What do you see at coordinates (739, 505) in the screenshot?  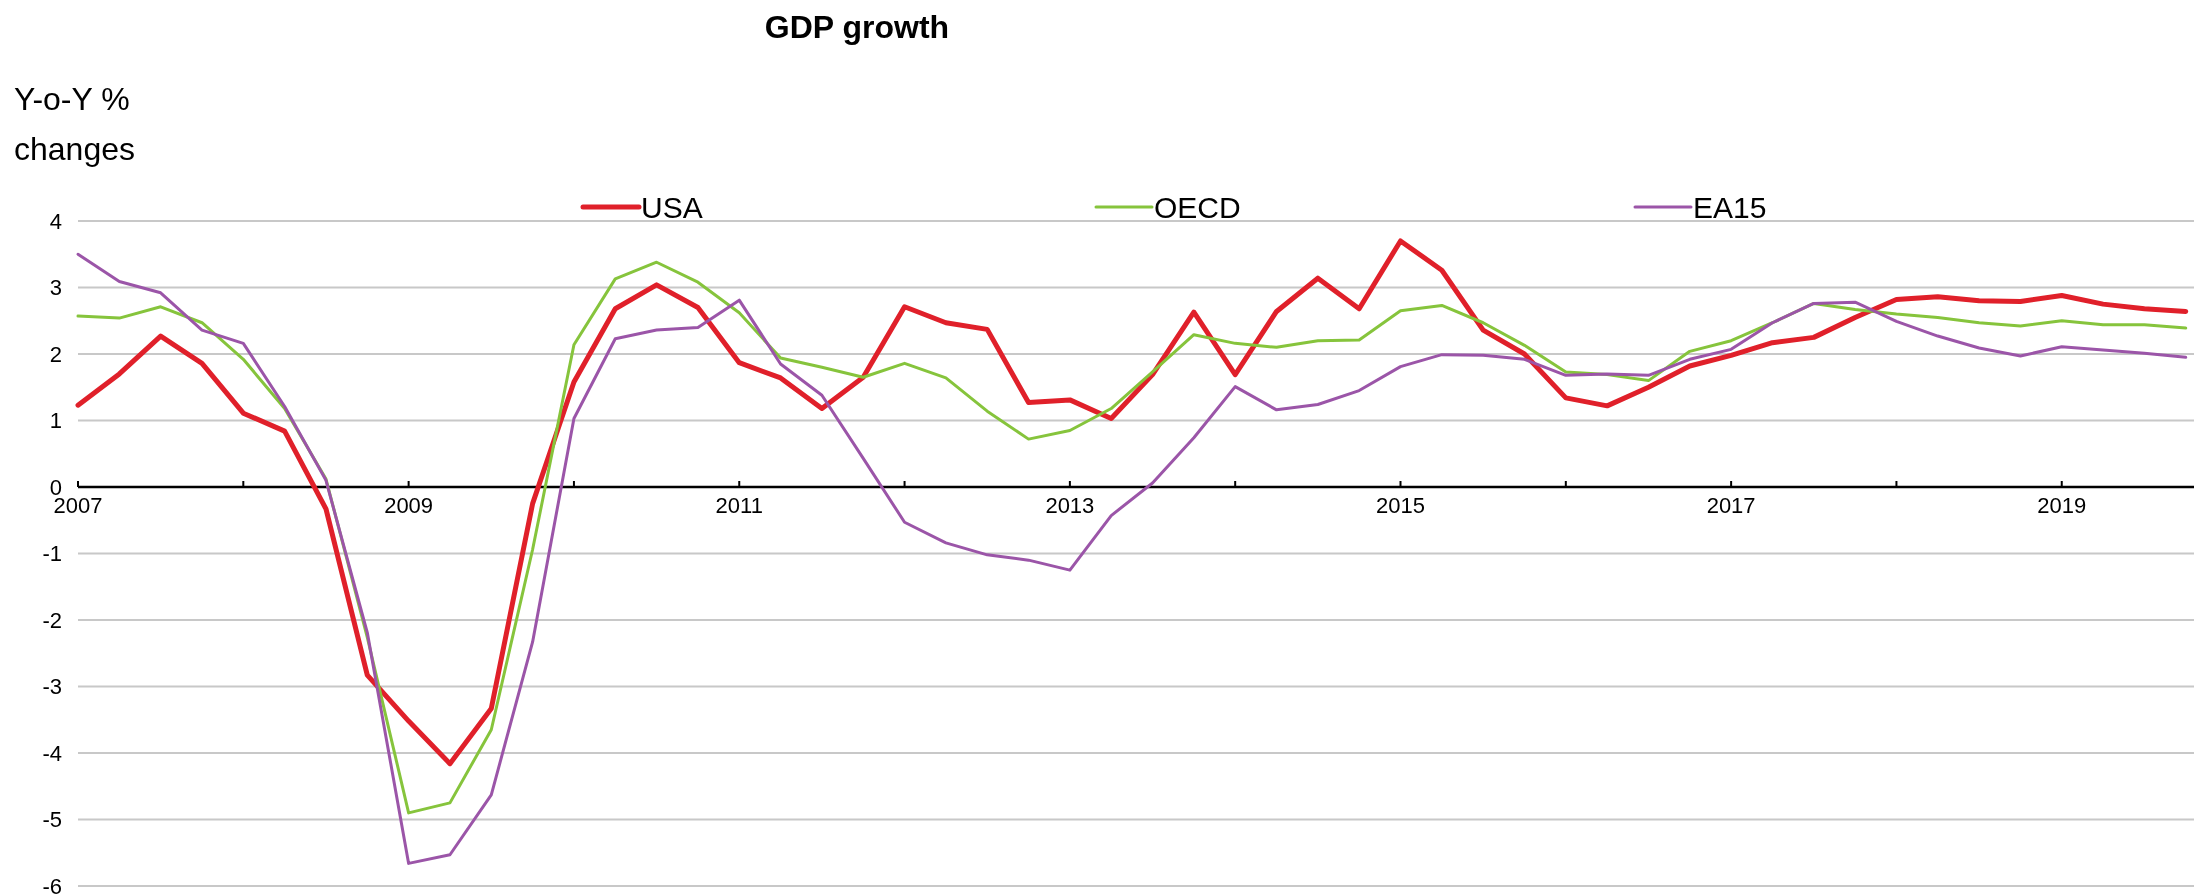 I see `x-tick-label: 2011` at bounding box center [739, 505].